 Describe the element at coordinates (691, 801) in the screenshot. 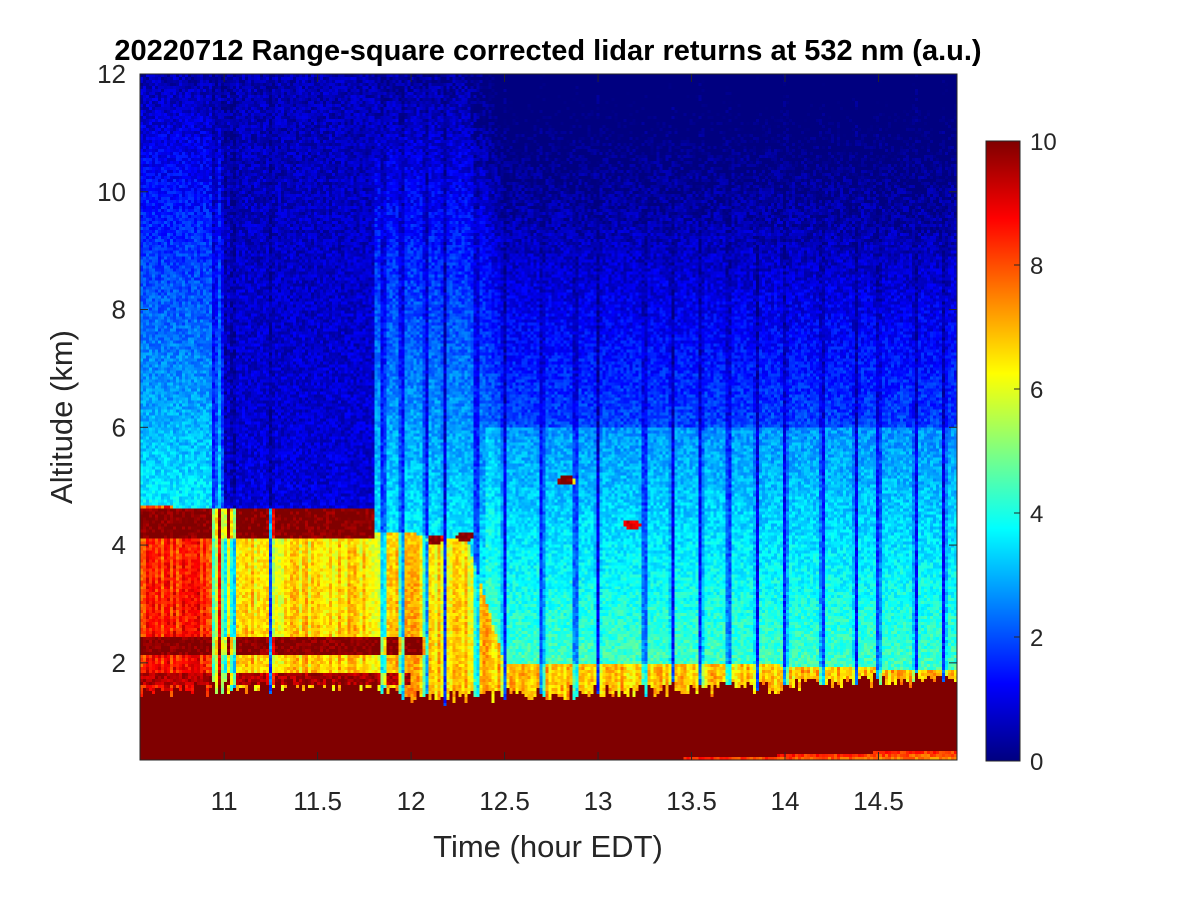

I see `x-tick-label: 13.5` at that location.